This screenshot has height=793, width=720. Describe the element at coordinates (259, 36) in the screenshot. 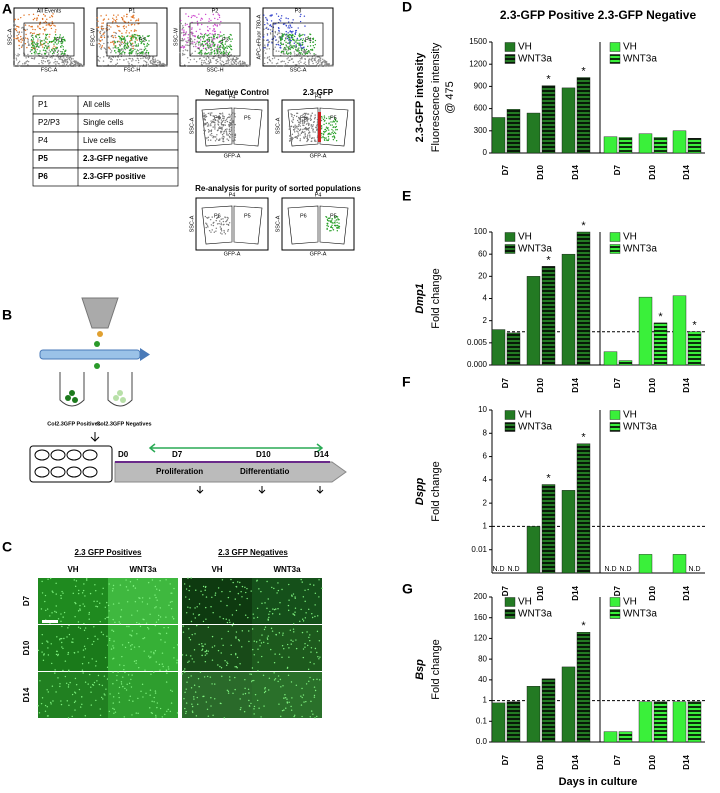

I see `axis-label: APC-eFluor 780-A` at that location.